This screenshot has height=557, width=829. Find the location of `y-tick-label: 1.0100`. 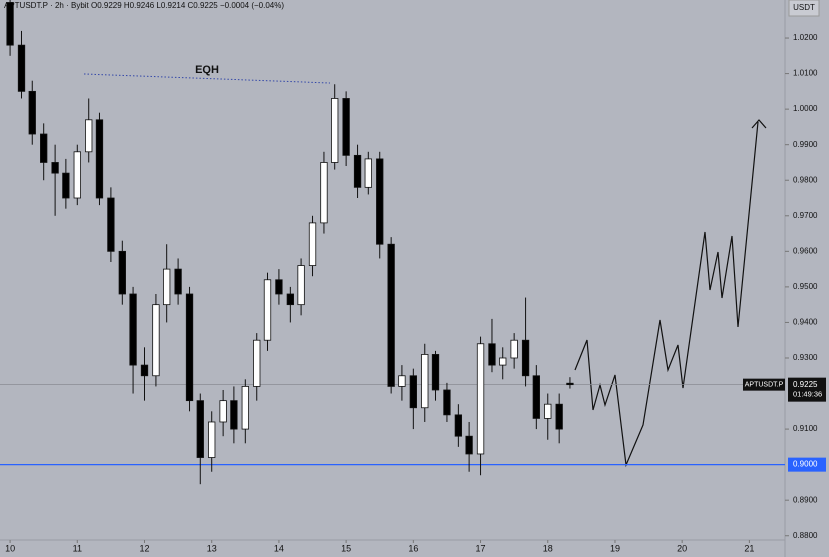

y-tick-label: 1.0100 is located at coordinates (805, 73).